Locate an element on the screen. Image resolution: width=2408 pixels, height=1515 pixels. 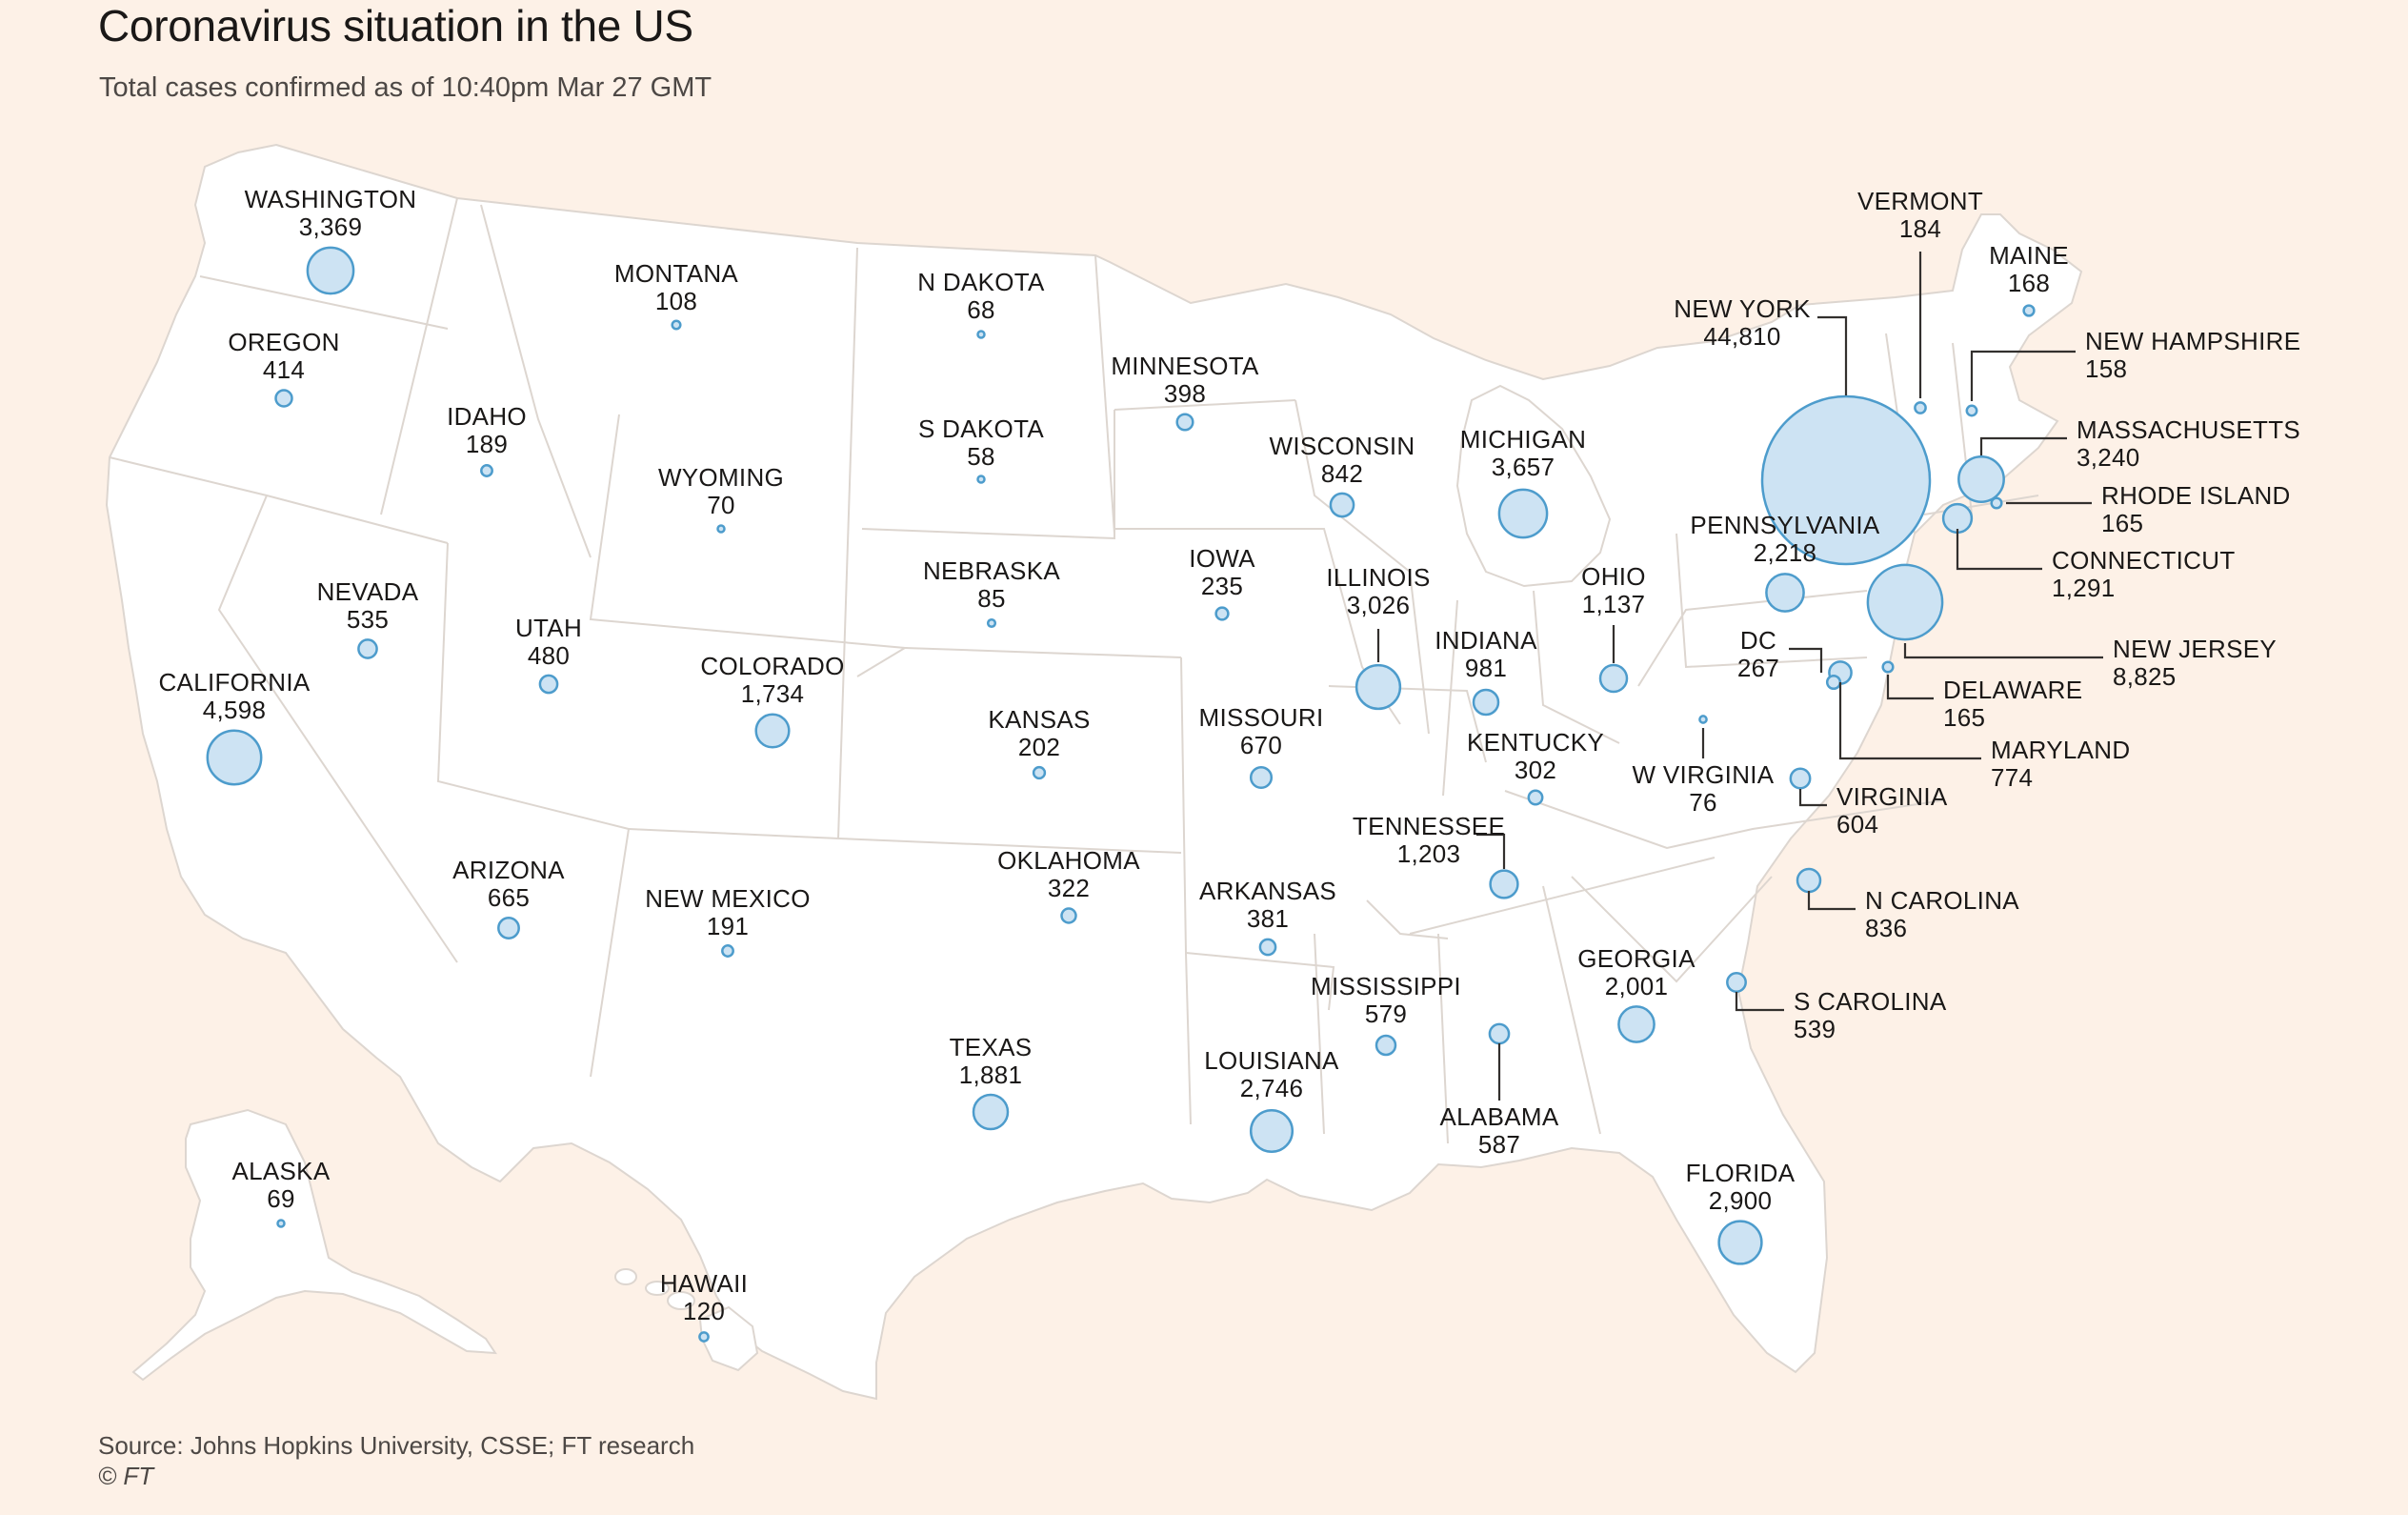
leader-virginia is located at coordinates (1812, 798).